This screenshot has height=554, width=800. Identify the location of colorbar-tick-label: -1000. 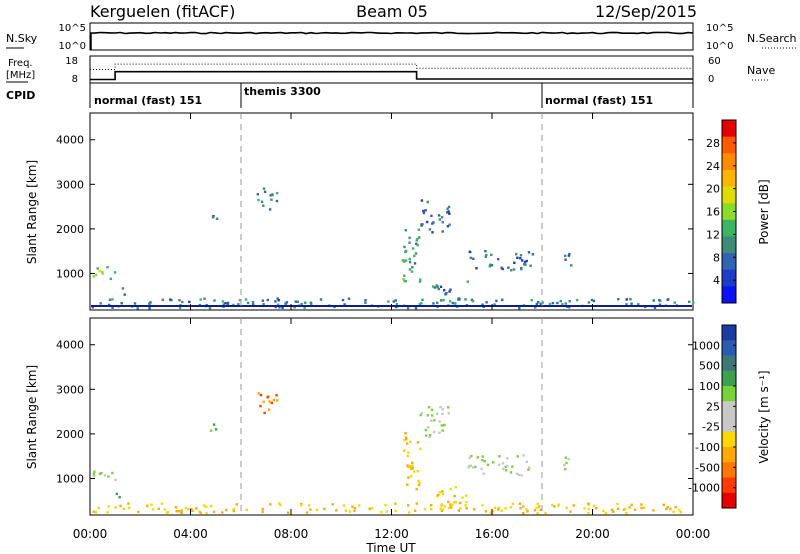
(704, 488).